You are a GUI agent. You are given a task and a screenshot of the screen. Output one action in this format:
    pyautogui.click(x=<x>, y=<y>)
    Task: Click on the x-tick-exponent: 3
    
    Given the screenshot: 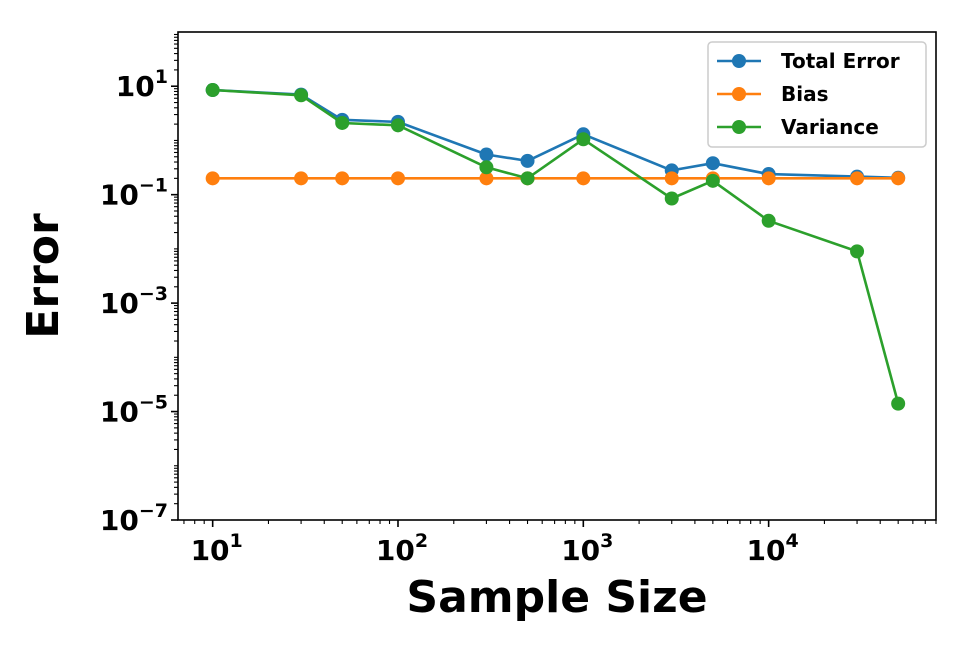 What is the action you would take?
    pyautogui.click(x=606, y=541)
    